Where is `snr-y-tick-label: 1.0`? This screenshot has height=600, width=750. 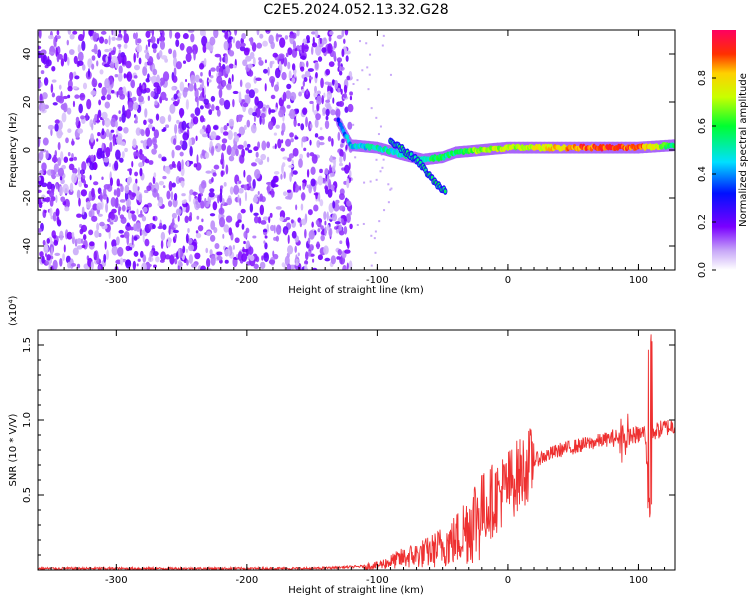
snr-y-tick-label: 1.0 is located at coordinates (27, 420).